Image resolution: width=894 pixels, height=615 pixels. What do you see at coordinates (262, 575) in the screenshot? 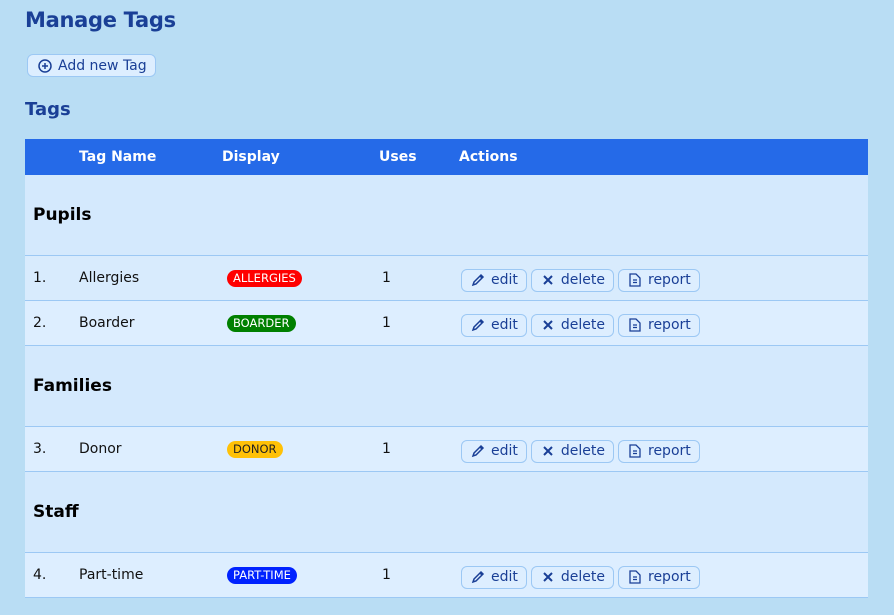
I see `tag-badge: PART-TIME` at bounding box center [262, 575].